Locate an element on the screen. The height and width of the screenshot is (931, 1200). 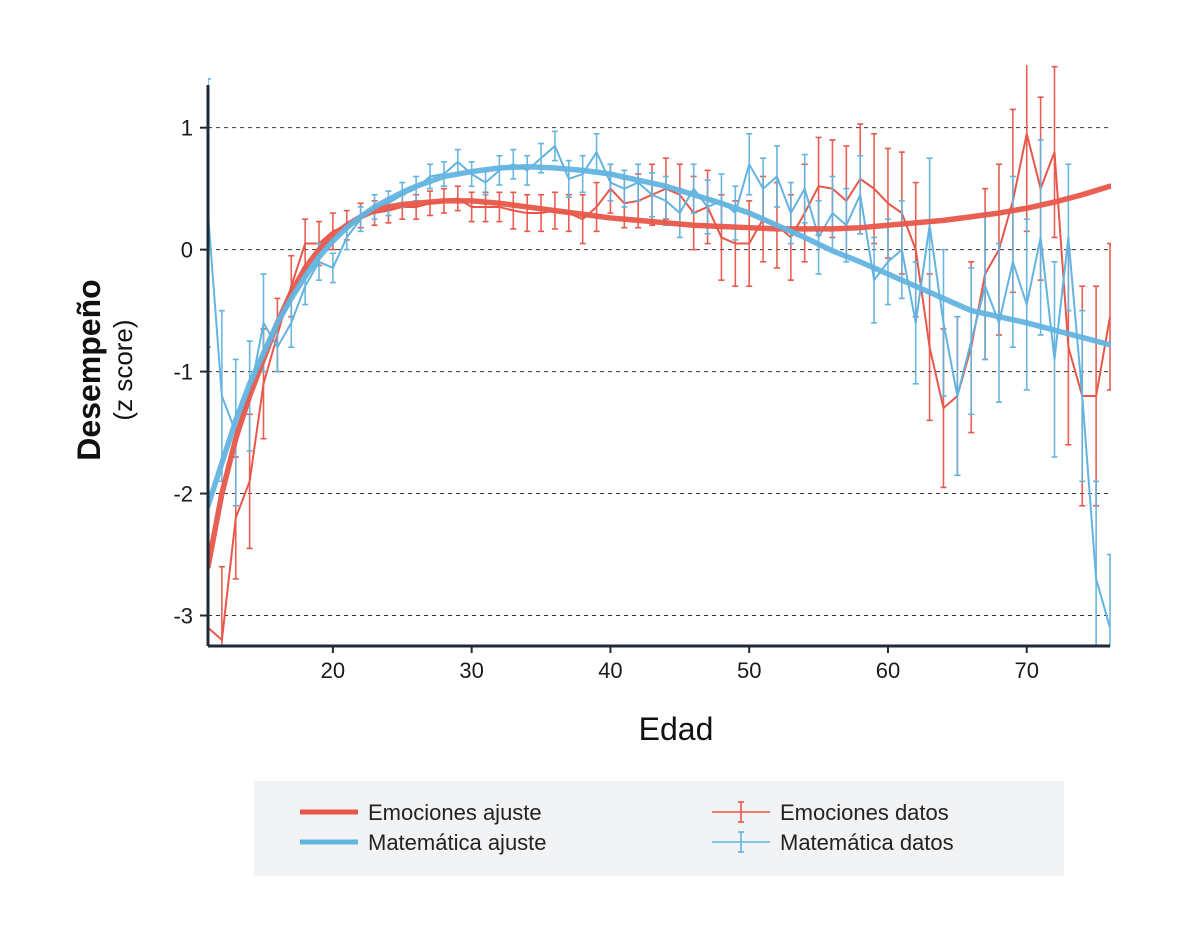
y-axis-subtitle: (z score) is located at coordinates (123, 369).